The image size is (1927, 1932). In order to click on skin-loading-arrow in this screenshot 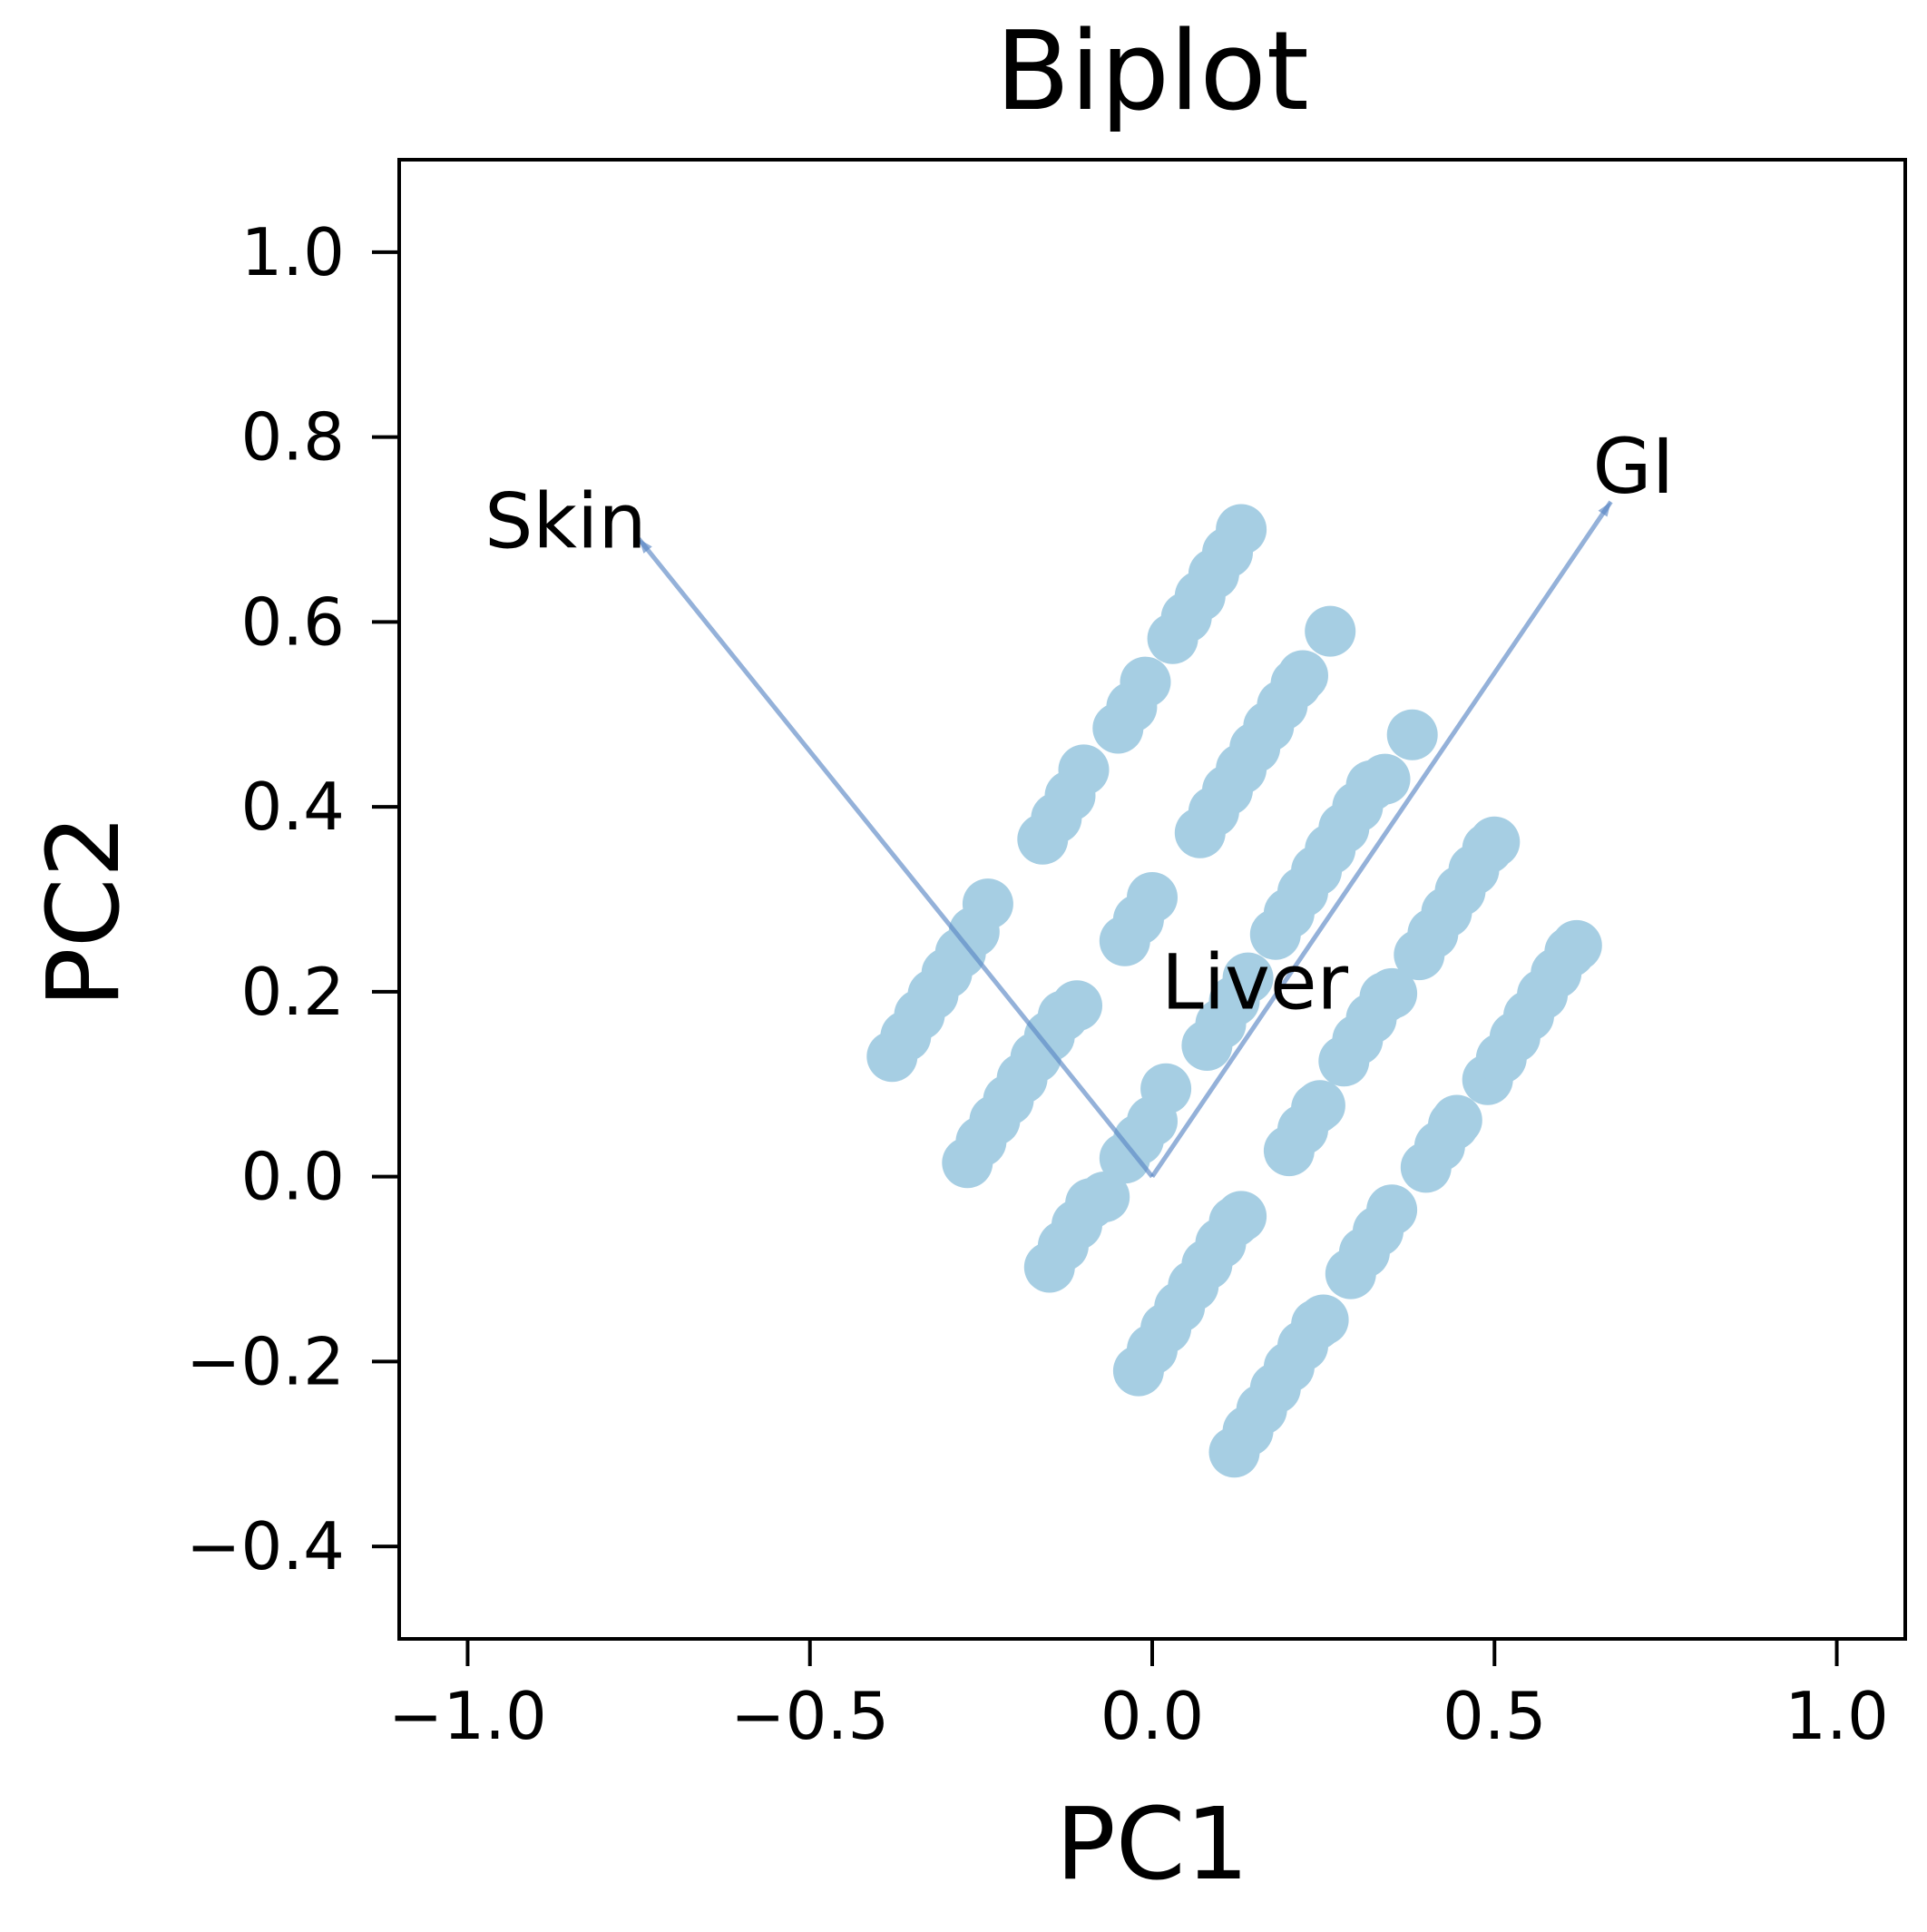, I will do `click(895, 858)`.